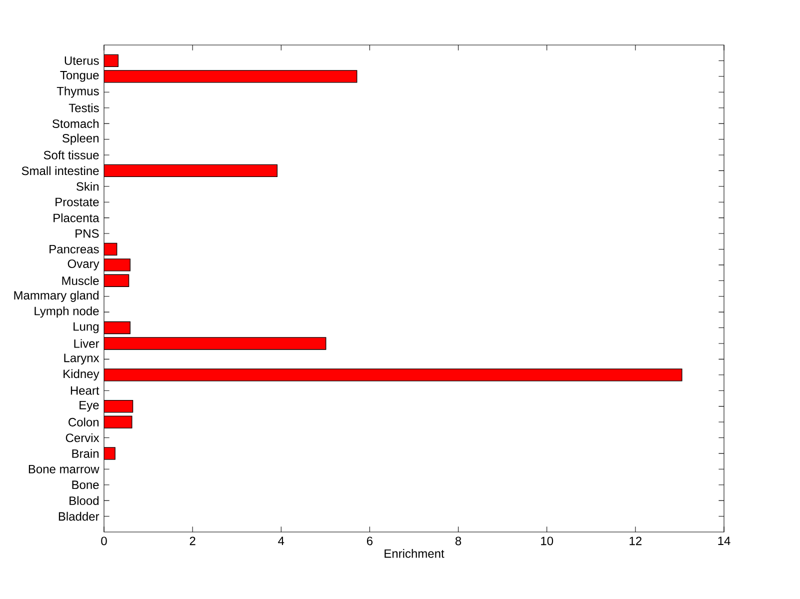 The width and height of the screenshot is (800, 599). I want to click on y-tick-label: Liver, so click(87, 343).